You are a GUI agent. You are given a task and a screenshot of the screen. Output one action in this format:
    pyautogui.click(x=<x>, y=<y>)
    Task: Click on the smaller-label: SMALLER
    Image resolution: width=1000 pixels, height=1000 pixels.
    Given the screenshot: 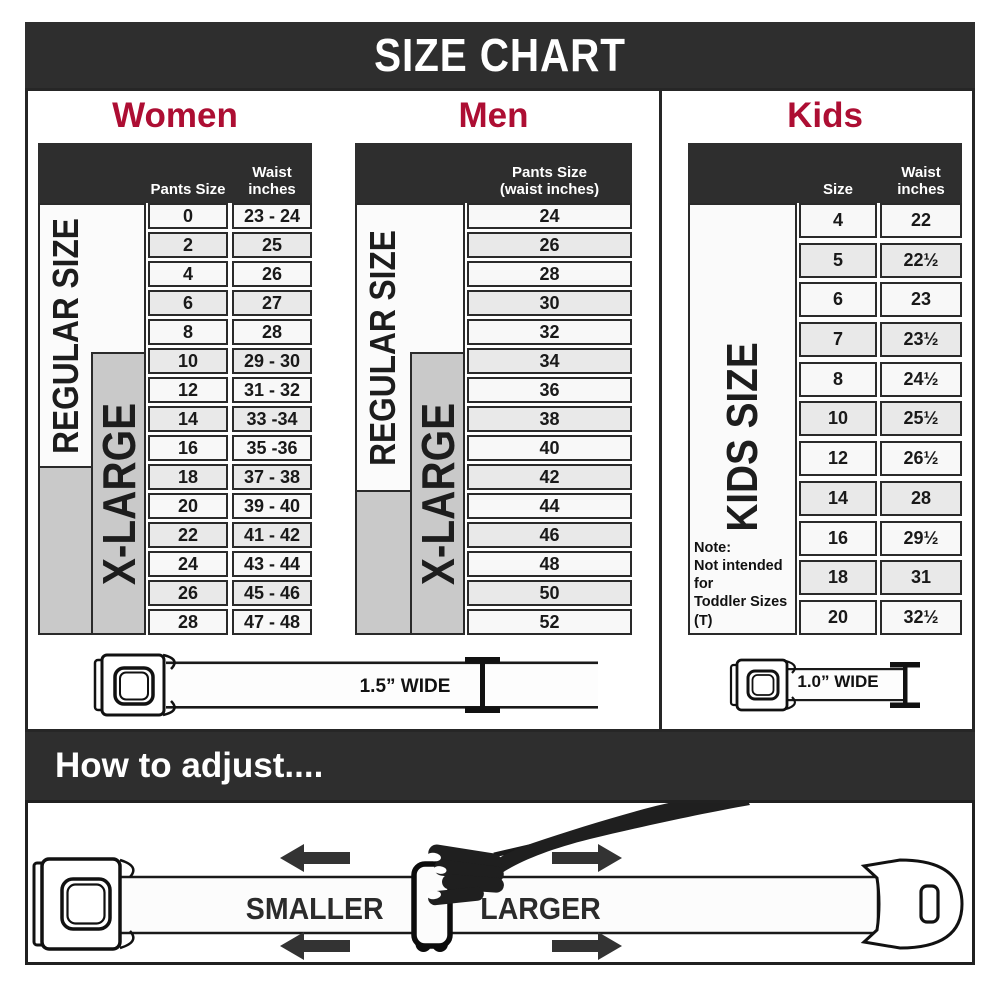 What is the action you would take?
    pyautogui.click(x=314, y=908)
    